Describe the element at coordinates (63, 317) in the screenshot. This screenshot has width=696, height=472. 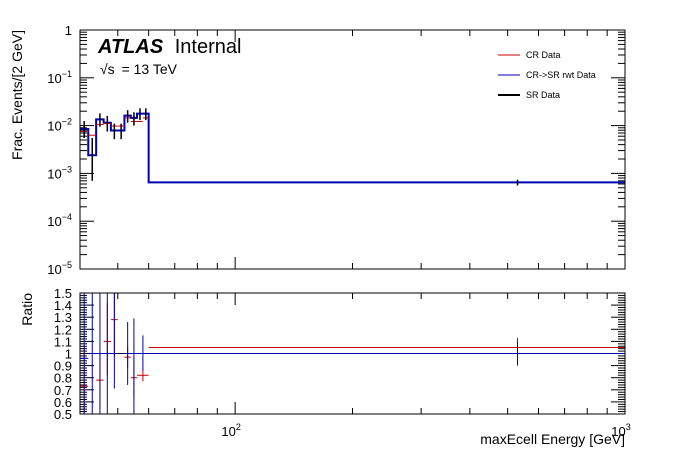
I see `lower-ytick-label: 1.3` at that location.